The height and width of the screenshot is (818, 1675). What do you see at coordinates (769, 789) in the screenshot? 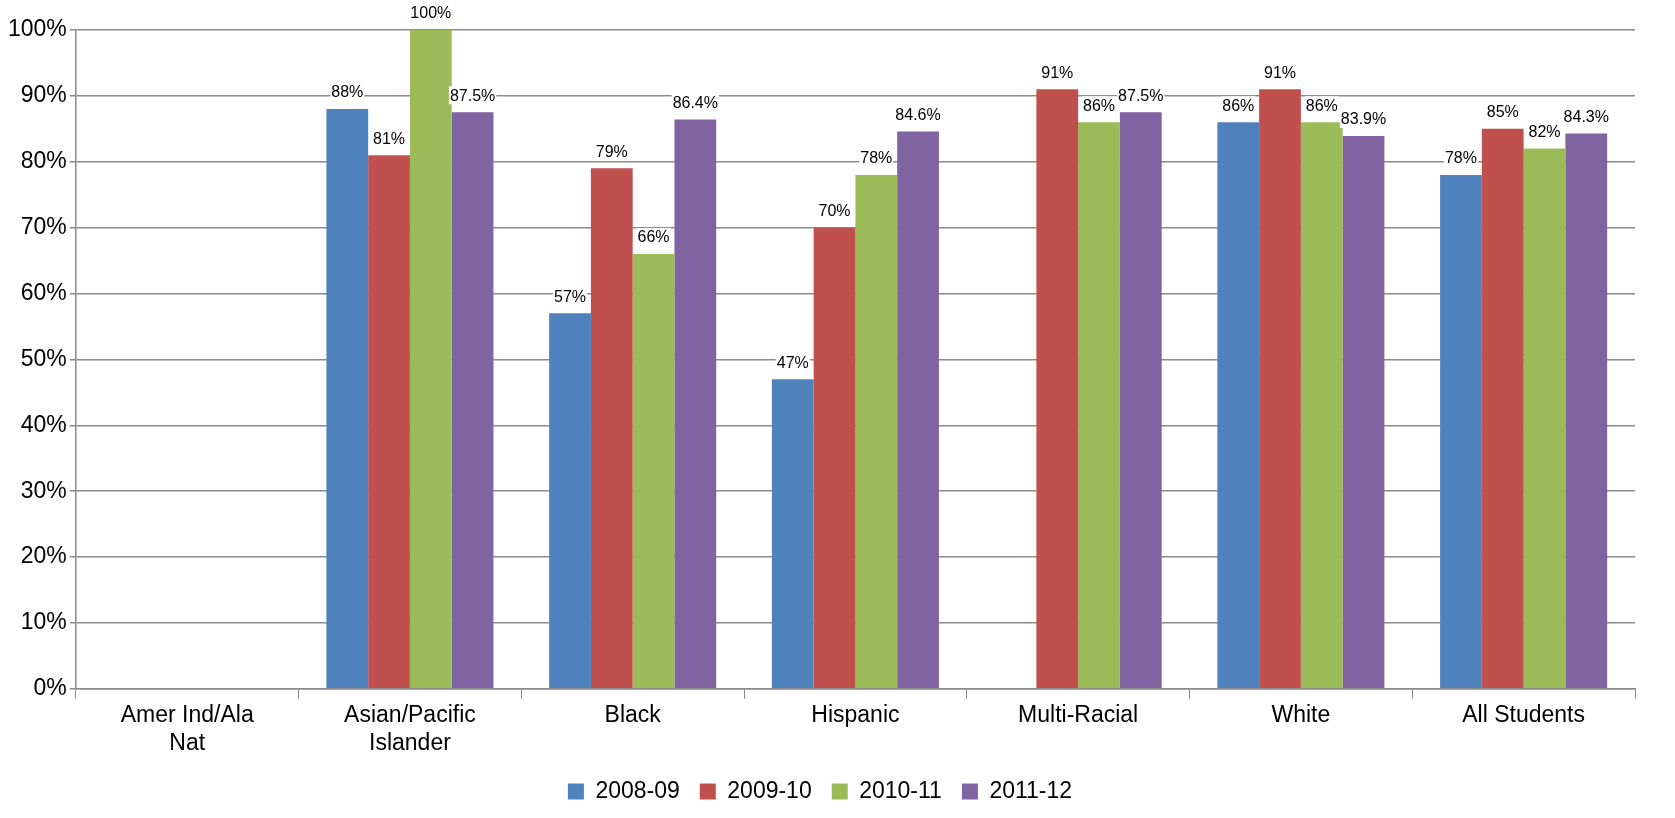
I see `legend-label: 2009-10` at bounding box center [769, 789].